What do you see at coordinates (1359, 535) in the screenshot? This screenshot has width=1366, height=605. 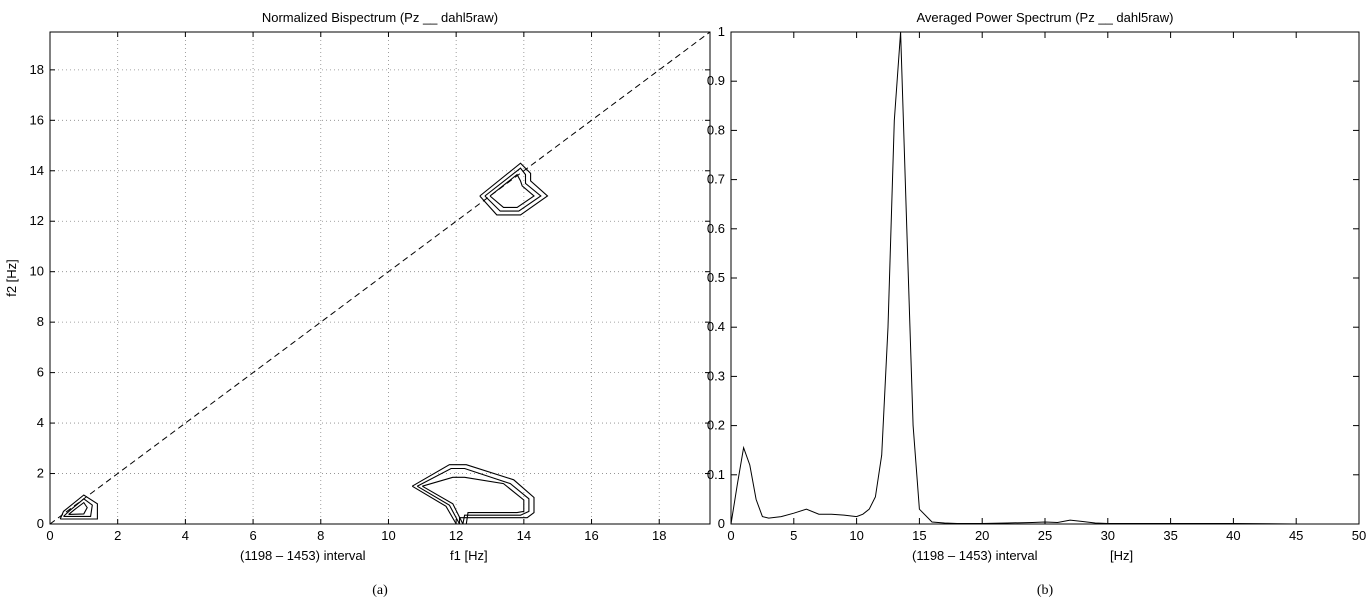 I see `power-spectrum-xtick-label: 50` at bounding box center [1359, 535].